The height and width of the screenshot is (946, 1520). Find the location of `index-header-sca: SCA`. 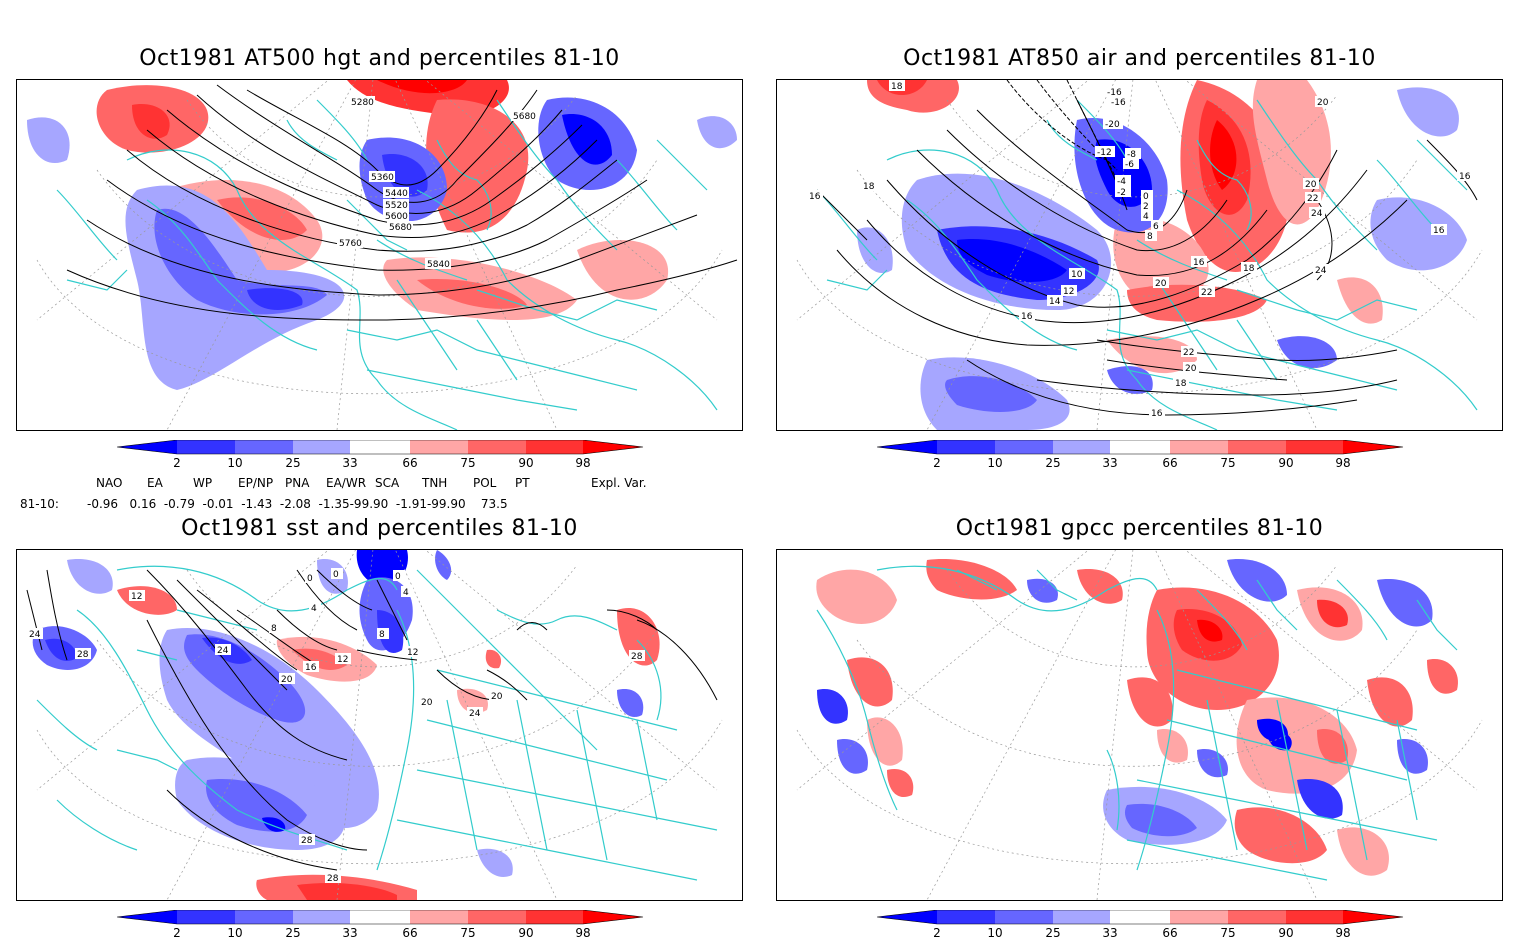

index-header-sca: SCA is located at coordinates (387, 483).